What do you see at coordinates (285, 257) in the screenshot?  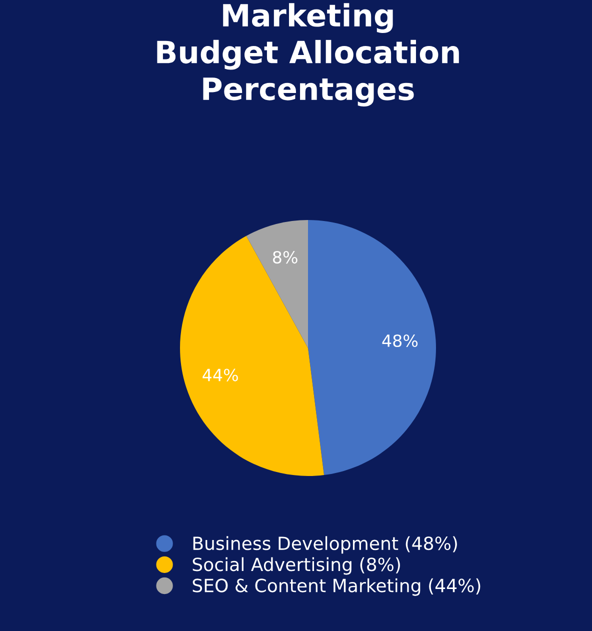 I see `data-label: 8%` at bounding box center [285, 257].